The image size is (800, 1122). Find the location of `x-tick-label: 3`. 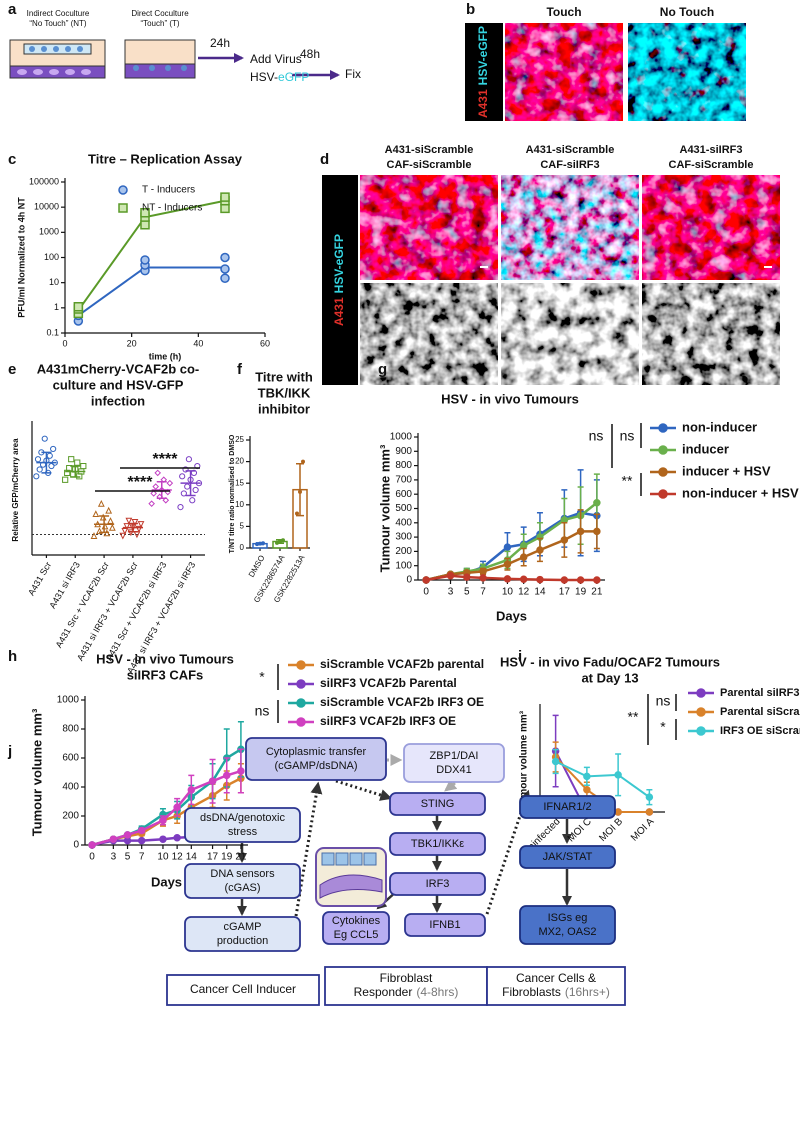

x-tick-label: 3 is located at coordinates (114, 857).